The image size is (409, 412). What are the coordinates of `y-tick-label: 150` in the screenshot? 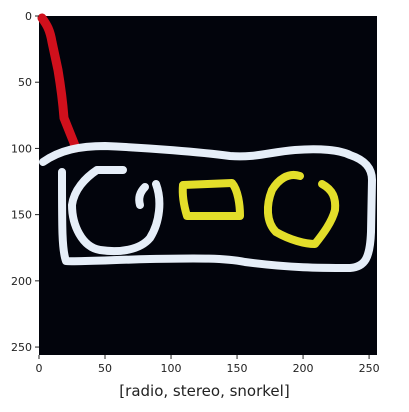 It's located at (21, 215).